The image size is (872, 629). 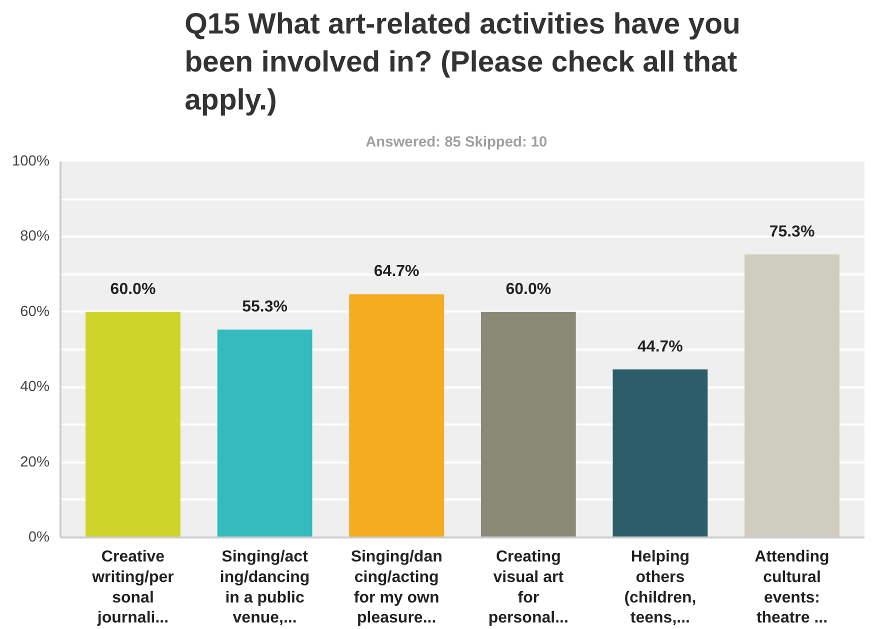 What do you see at coordinates (265, 307) in the screenshot?
I see `data-label: 55.3%` at bounding box center [265, 307].